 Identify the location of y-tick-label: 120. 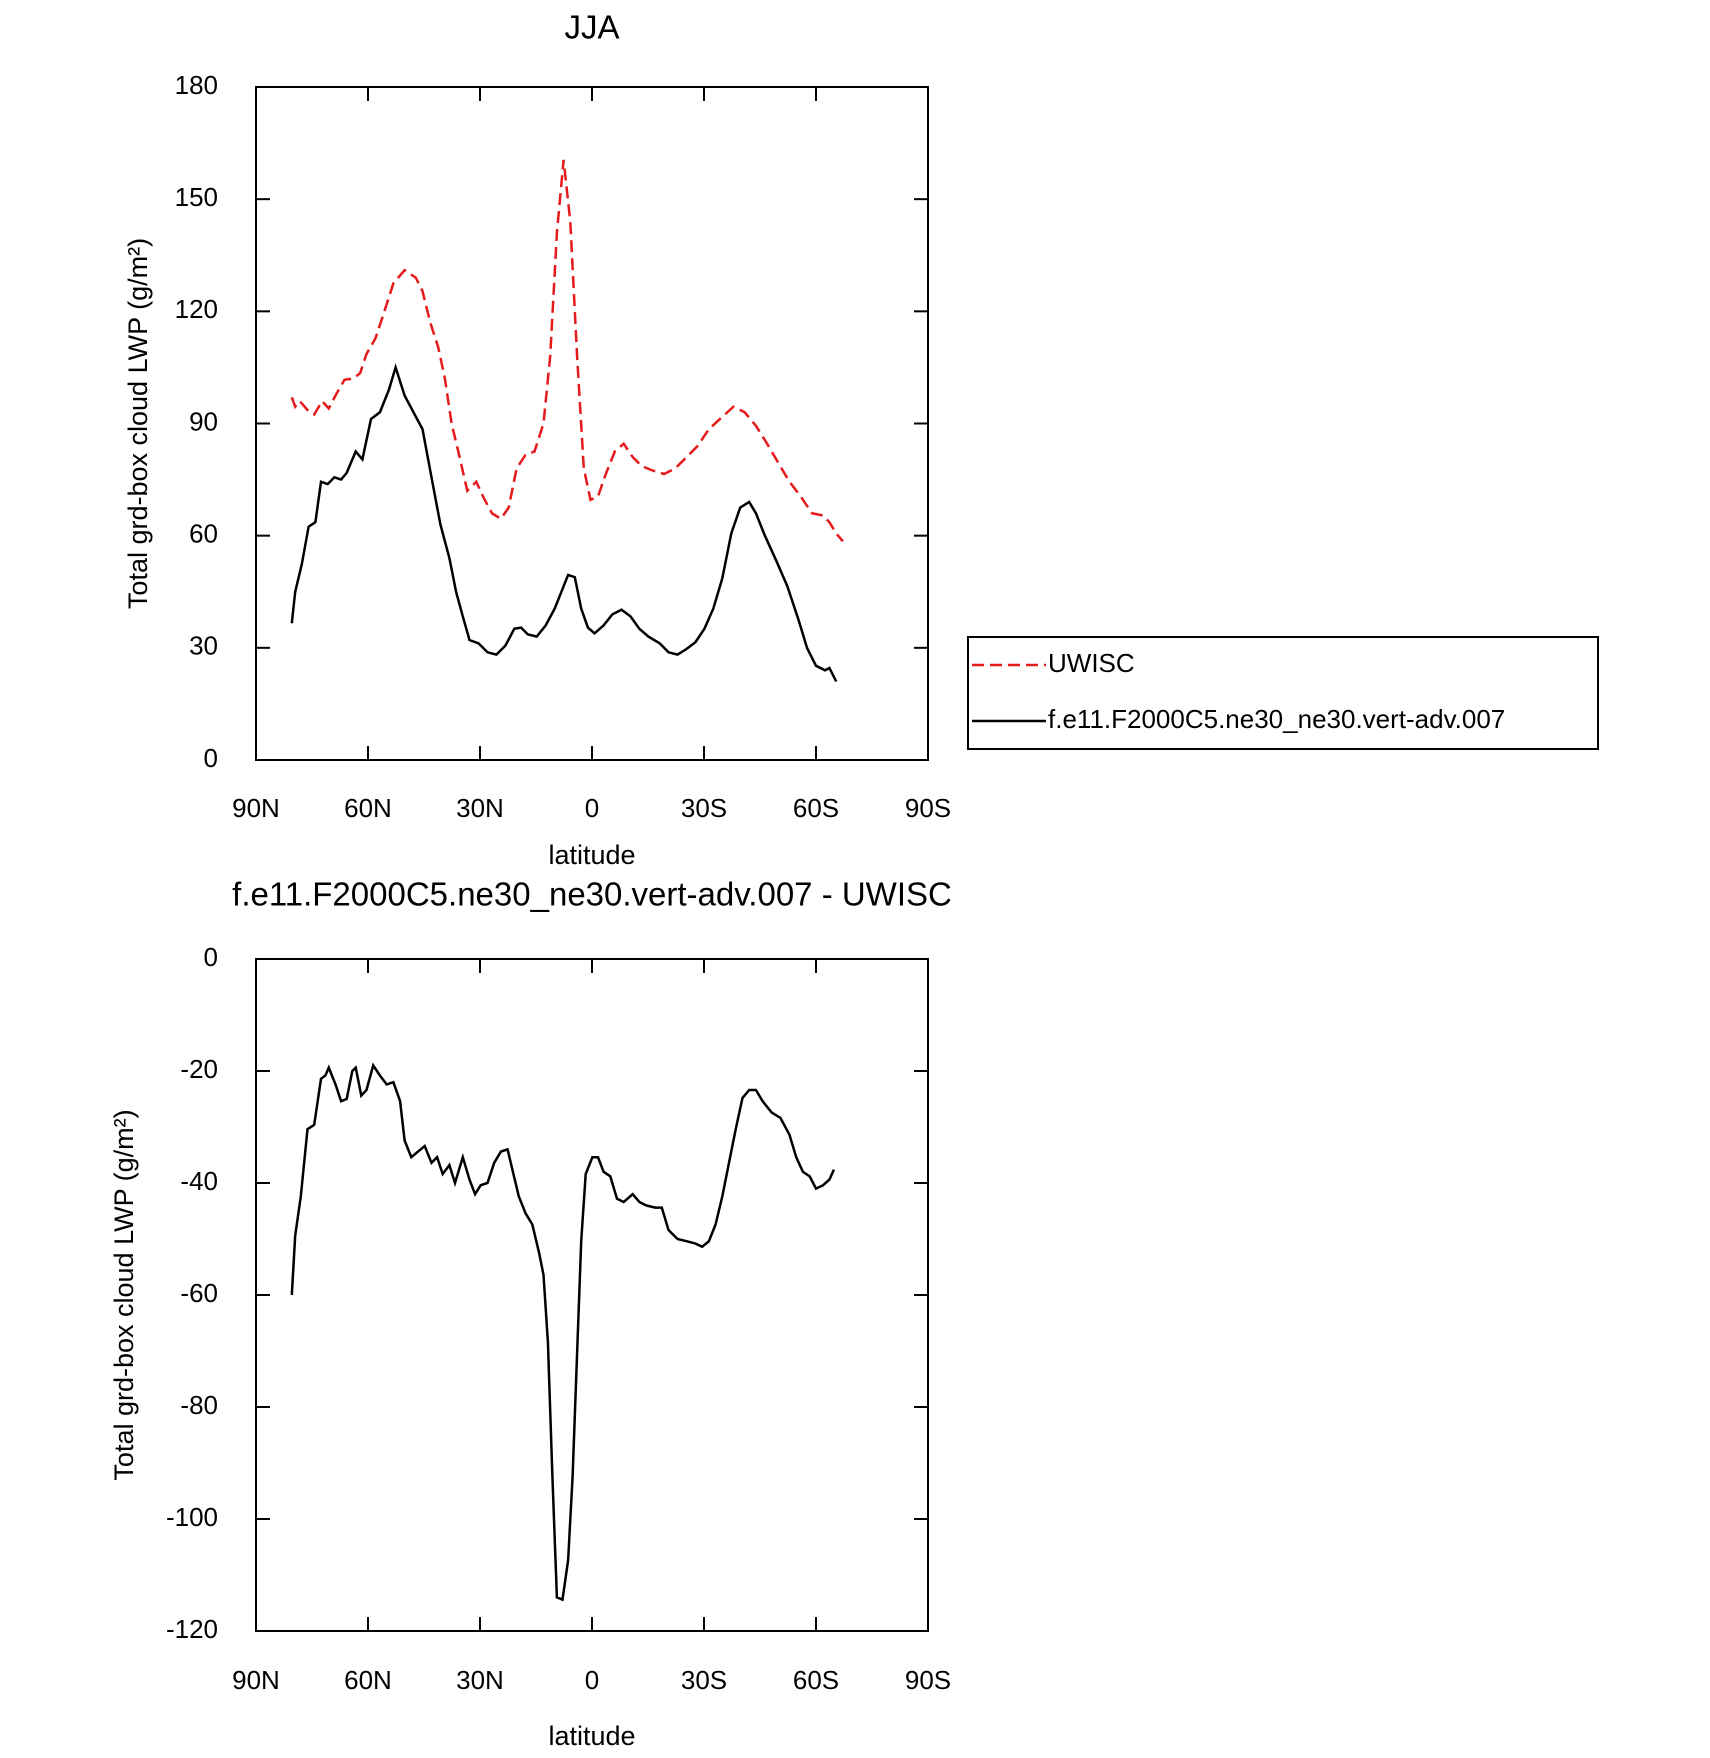
(196, 309).